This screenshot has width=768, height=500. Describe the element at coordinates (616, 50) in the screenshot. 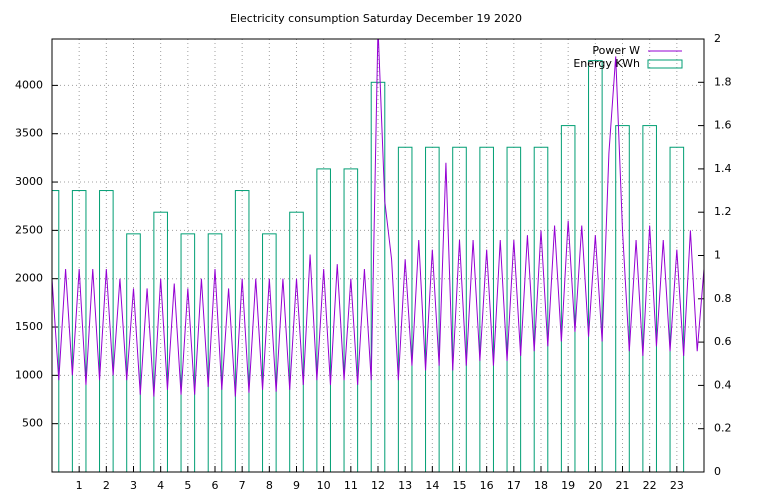

I see `legend-label: Power W` at that location.